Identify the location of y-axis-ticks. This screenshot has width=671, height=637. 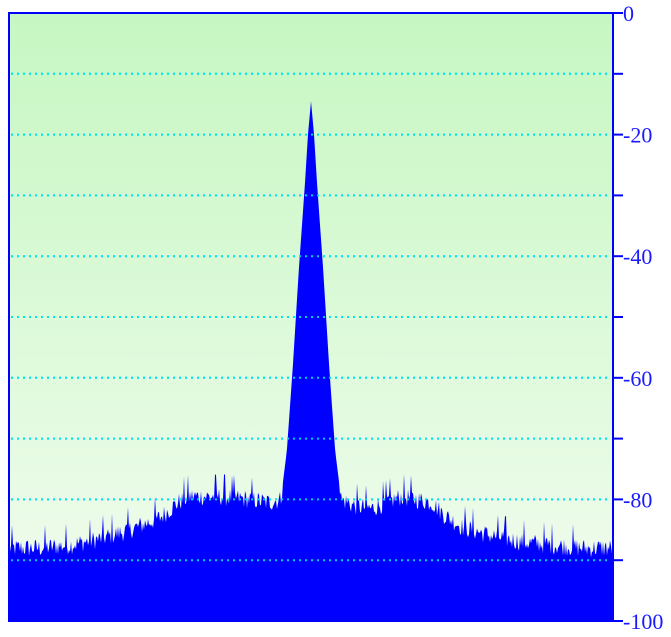
(618, 317).